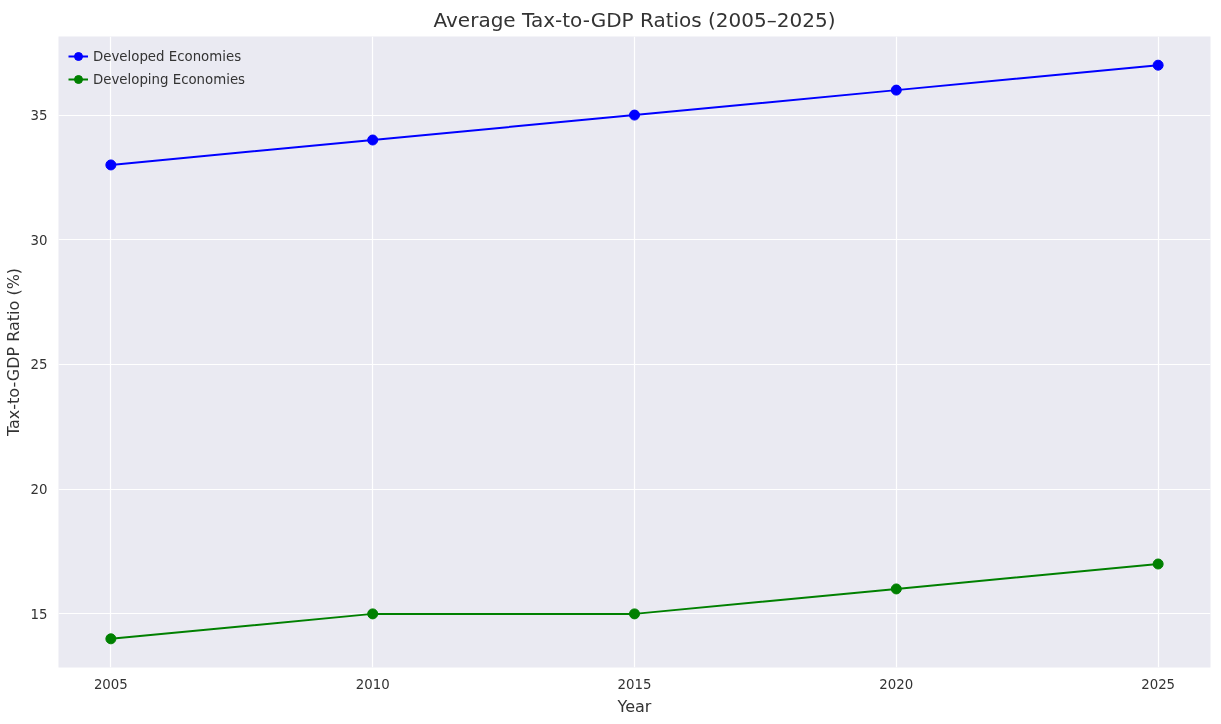 This screenshot has height=724, width=1221. I want to click on x-tick-label: 2025, so click(1158, 684).